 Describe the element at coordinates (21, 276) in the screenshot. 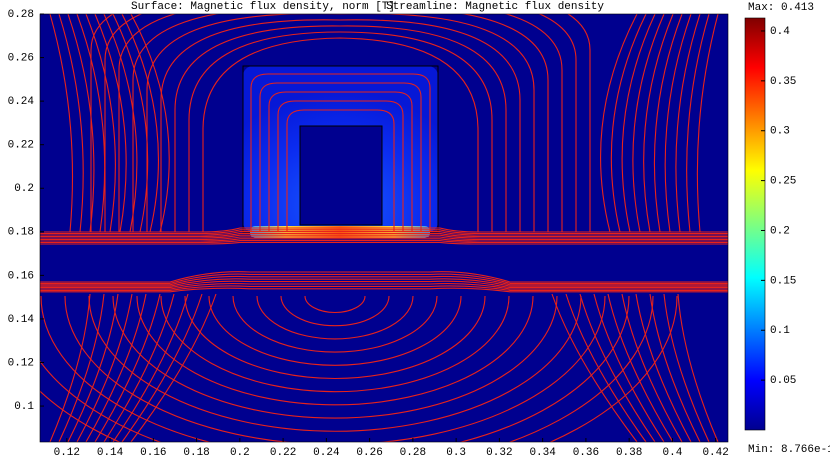

I see `y-tick-label: 0.16` at that location.